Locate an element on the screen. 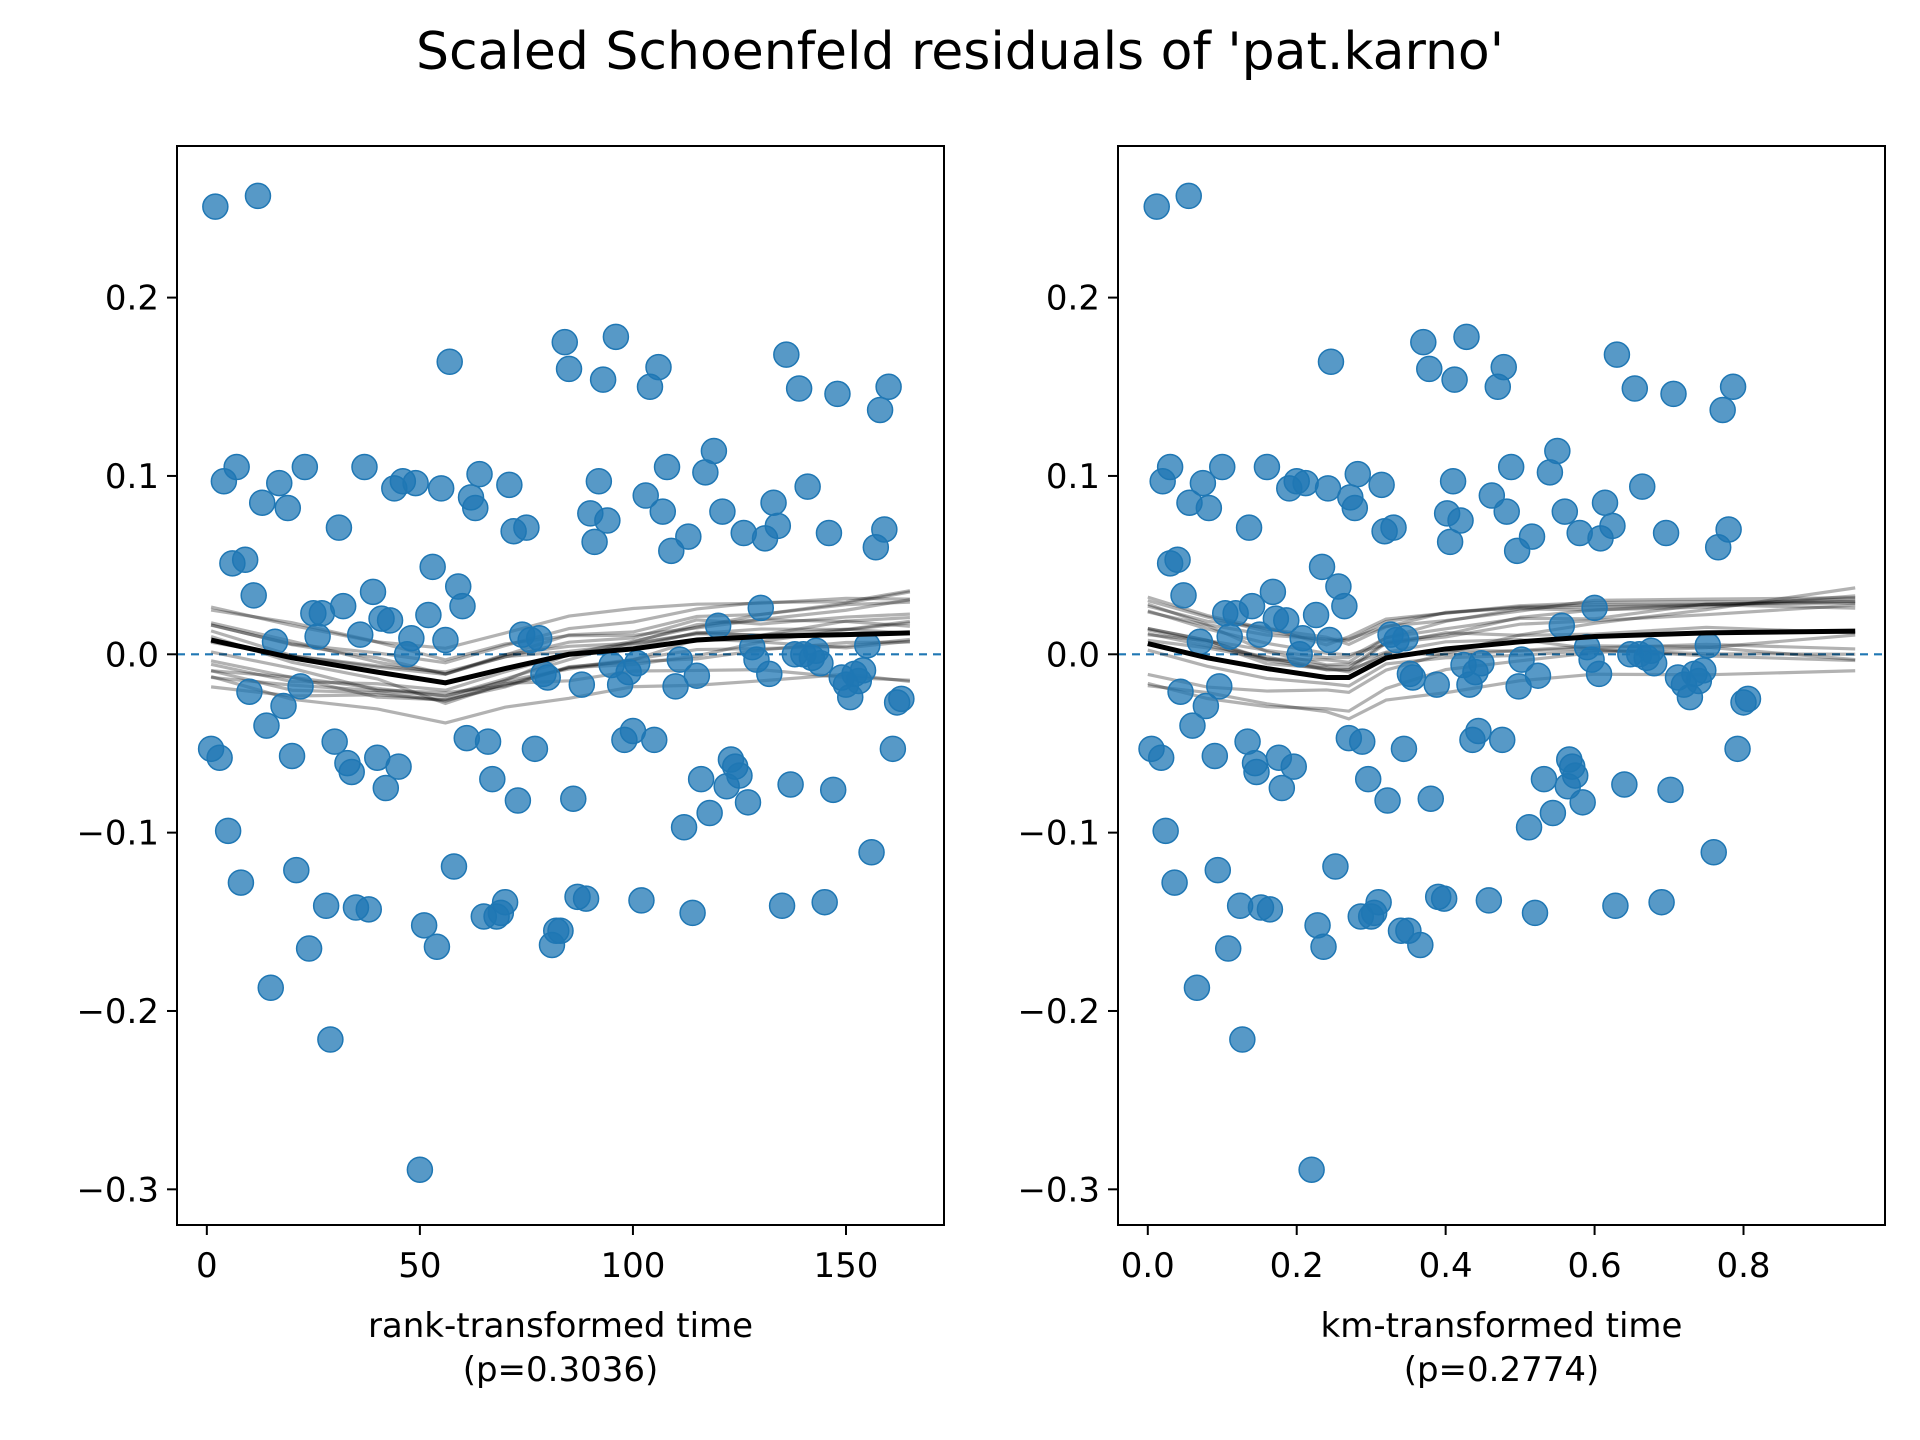 This screenshot has height=1440, width=1920. x-tick-label: 0 is located at coordinates (207, 1266).